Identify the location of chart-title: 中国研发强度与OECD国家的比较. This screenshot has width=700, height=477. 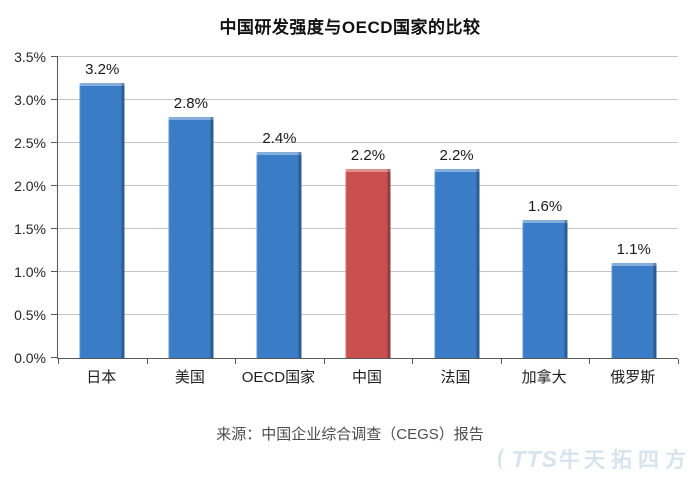
(350, 27).